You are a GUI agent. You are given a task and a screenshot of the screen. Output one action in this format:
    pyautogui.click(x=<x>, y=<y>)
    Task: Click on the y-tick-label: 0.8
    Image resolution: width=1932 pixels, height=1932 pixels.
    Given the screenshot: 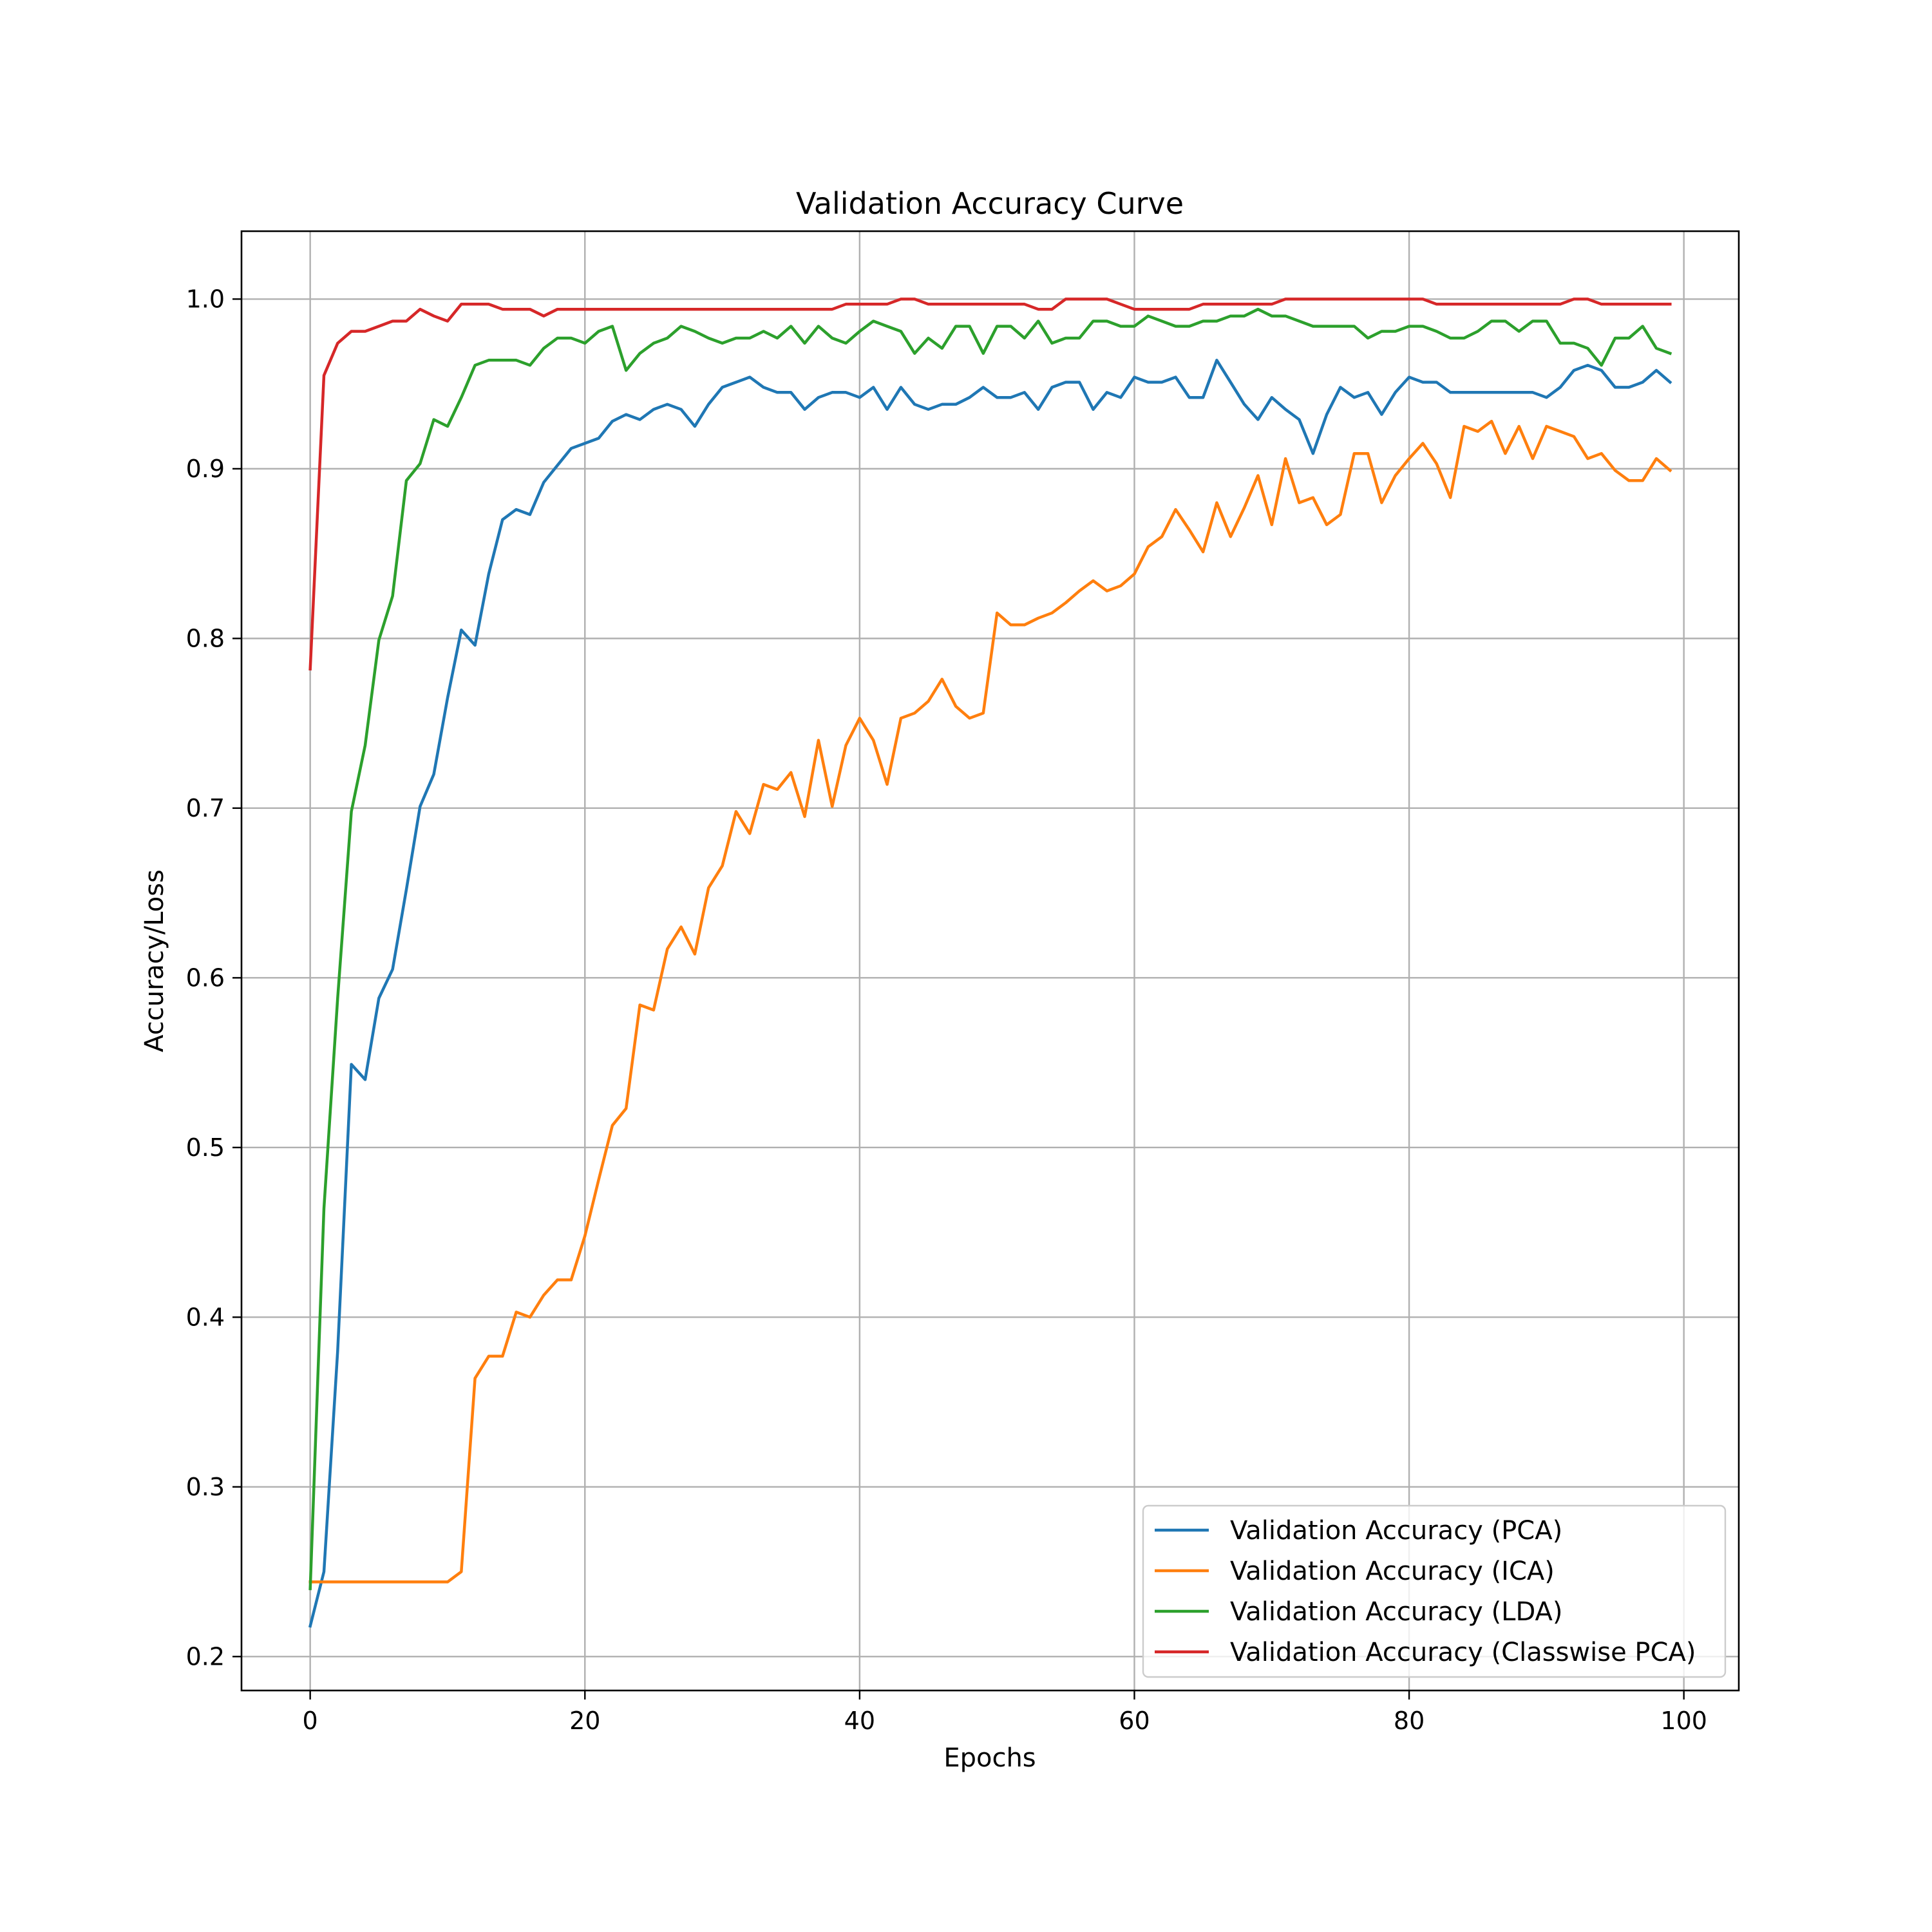 What is the action you would take?
    pyautogui.click(x=206, y=638)
    